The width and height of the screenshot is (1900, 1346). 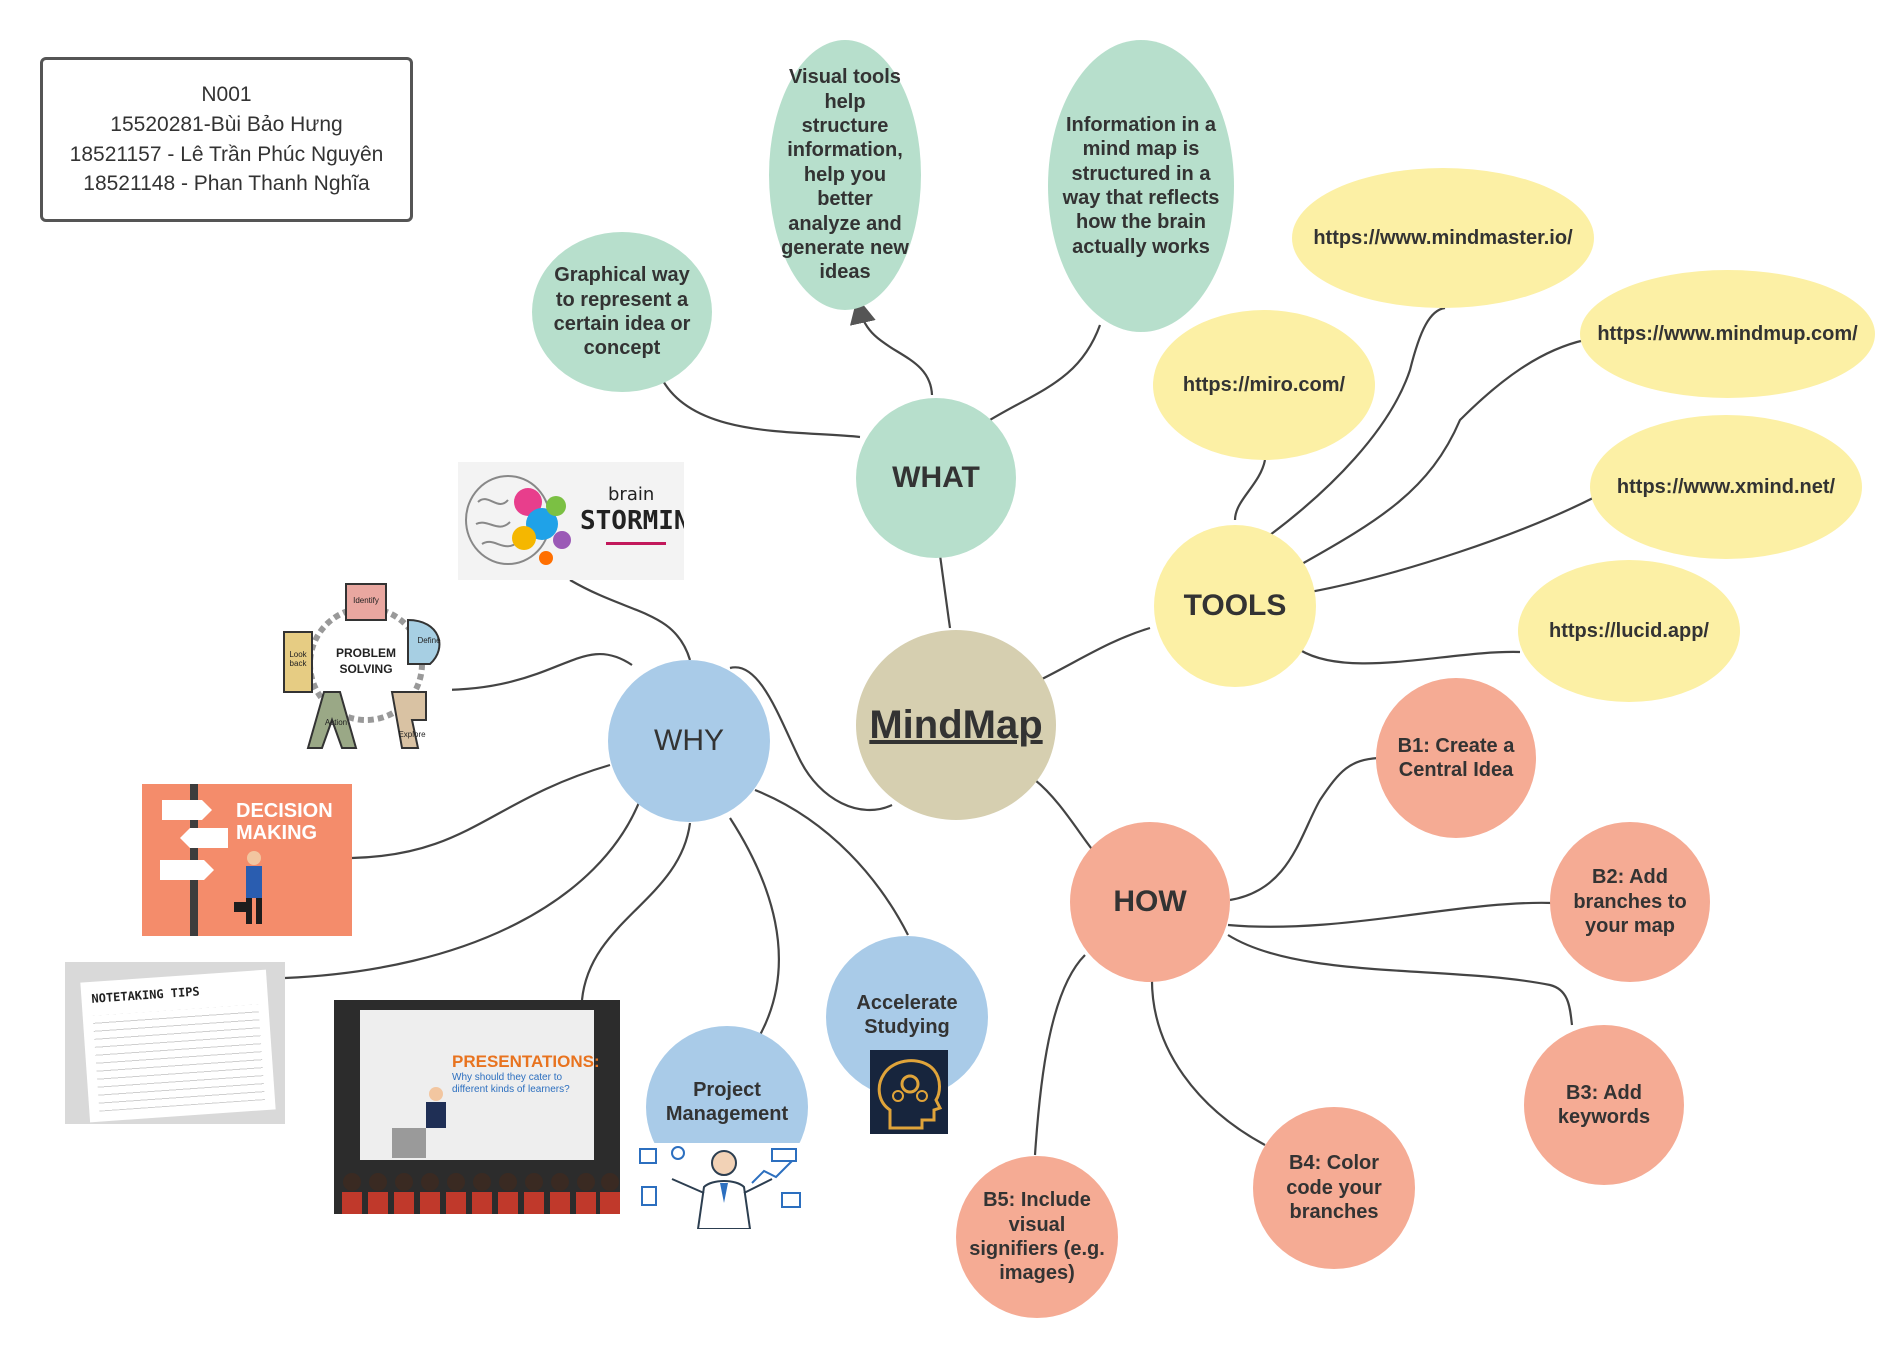 I want to click on decision-making-image: DECISION MAKING, so click(x=247, y=860).